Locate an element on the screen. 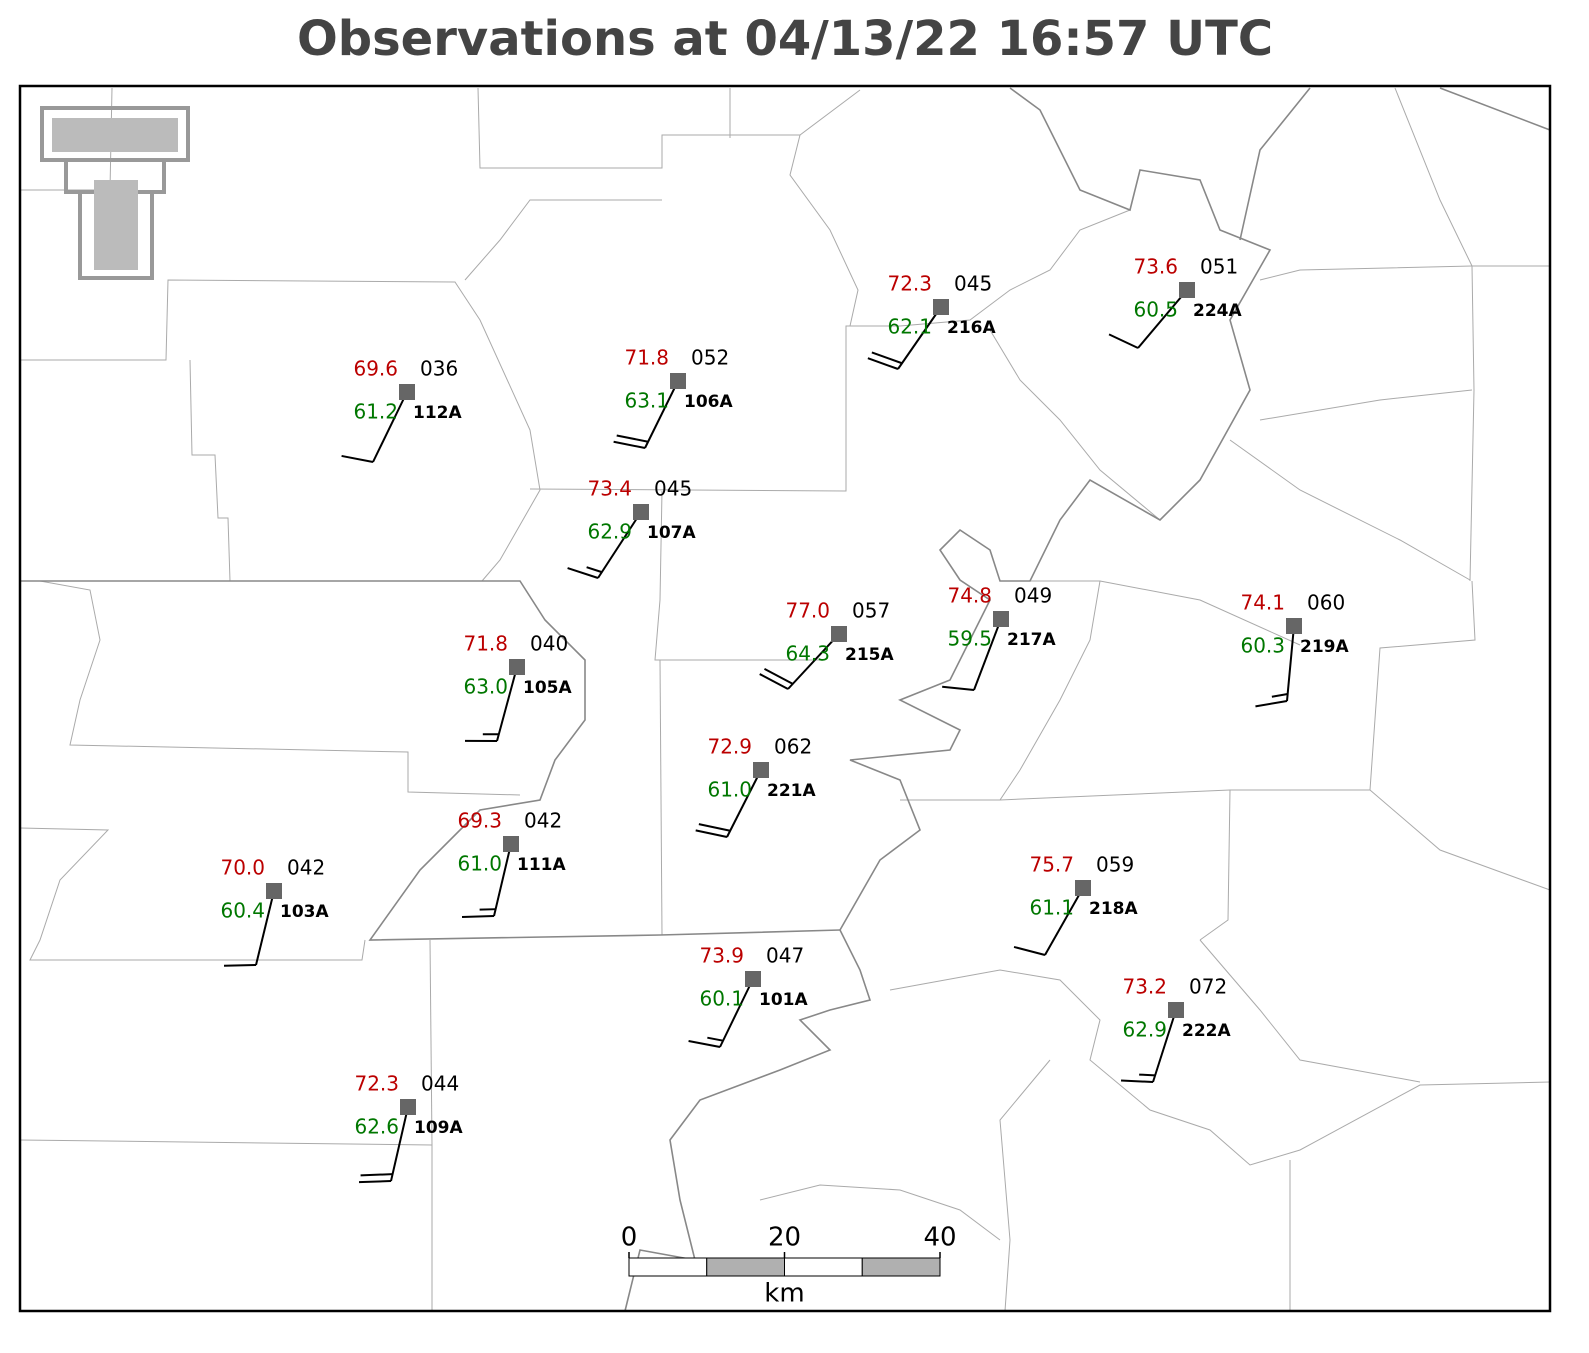 The width and height of the screenshot is (1589, 1353). dewpoint: 63.0 is located at coordinates (485, 687).